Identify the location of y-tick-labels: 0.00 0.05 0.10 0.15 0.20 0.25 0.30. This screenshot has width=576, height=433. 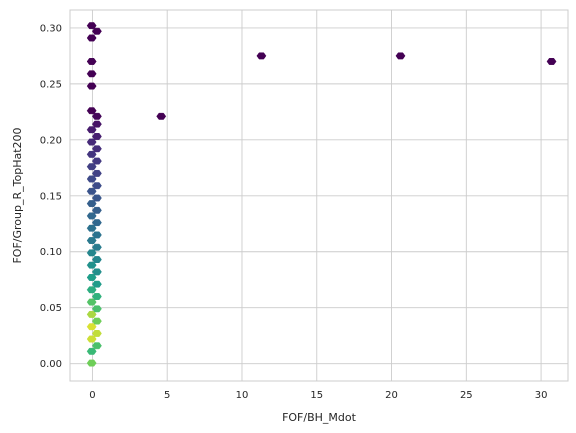
(51, 196).